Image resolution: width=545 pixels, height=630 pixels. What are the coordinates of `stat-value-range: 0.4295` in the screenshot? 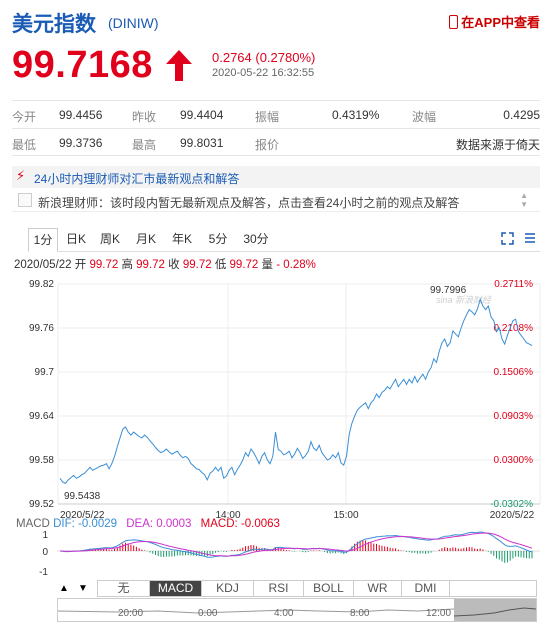 It's located at (521, 115).